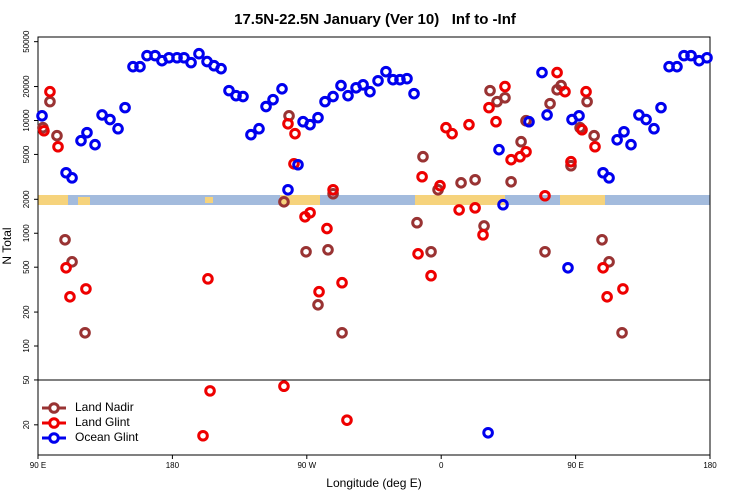 The image size is (750, 500). Describe the element at coordinates (26, 267) in the screenshot. I see `y-tick-label: 500` at that location.